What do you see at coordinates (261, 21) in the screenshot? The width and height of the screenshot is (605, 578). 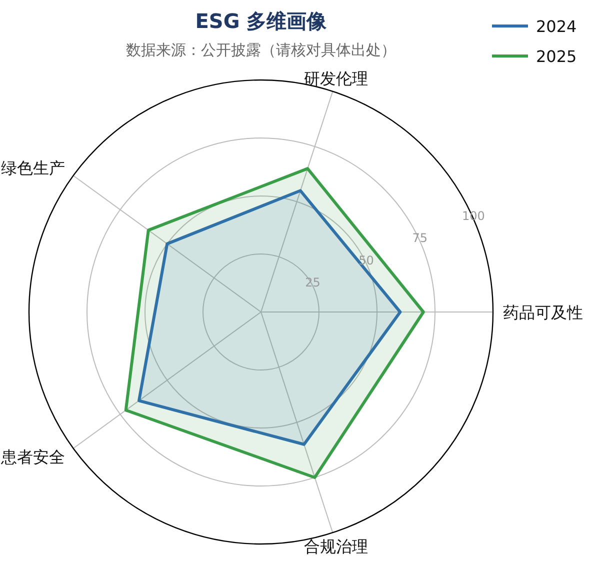 I see `chart-title: ESG 多维画像` at bounding box center [261, 21].